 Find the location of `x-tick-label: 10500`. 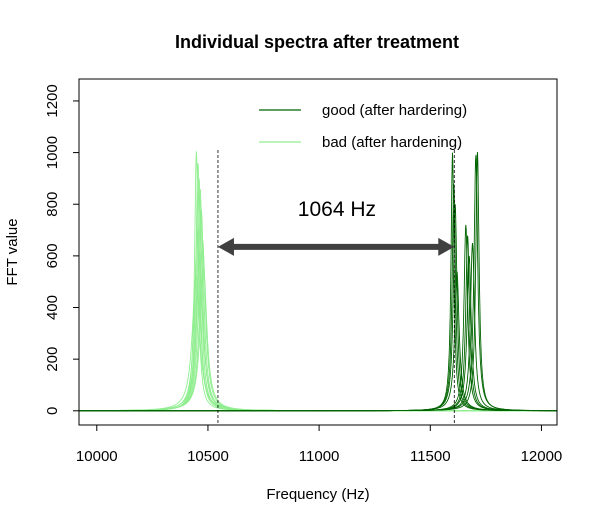

x-tick-label: 10500 is located at coordinates (208, 456).